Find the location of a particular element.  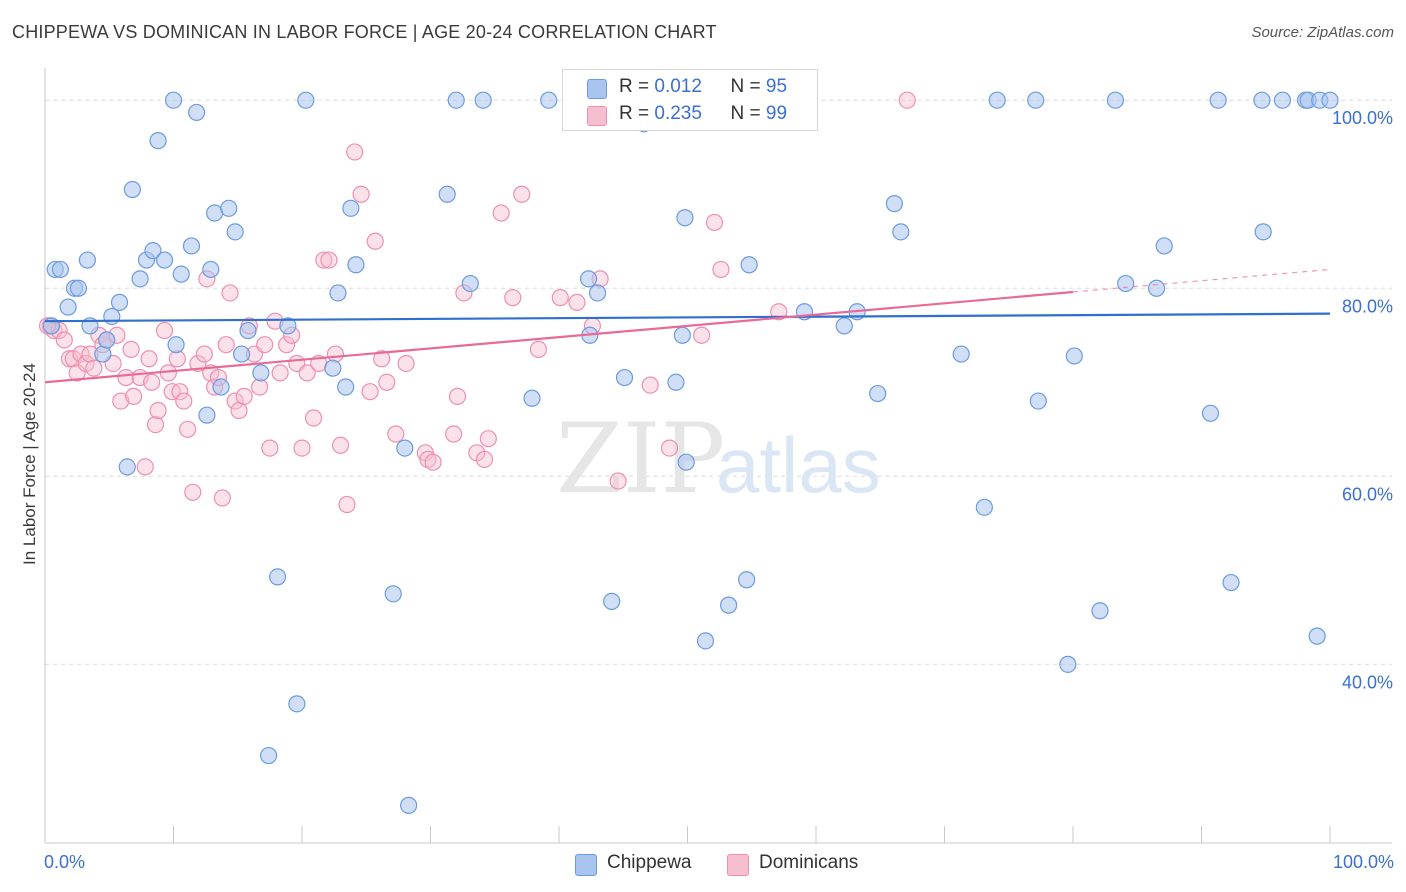

chippewa-legend-label: Chippewa is located at coordinates (649, 862).